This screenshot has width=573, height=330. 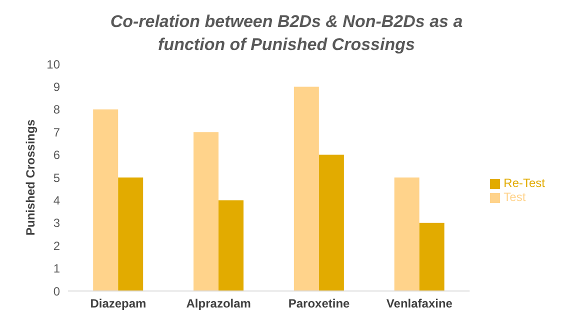 I want to click on y-tick-label: 5, so click(x=56, y=177).